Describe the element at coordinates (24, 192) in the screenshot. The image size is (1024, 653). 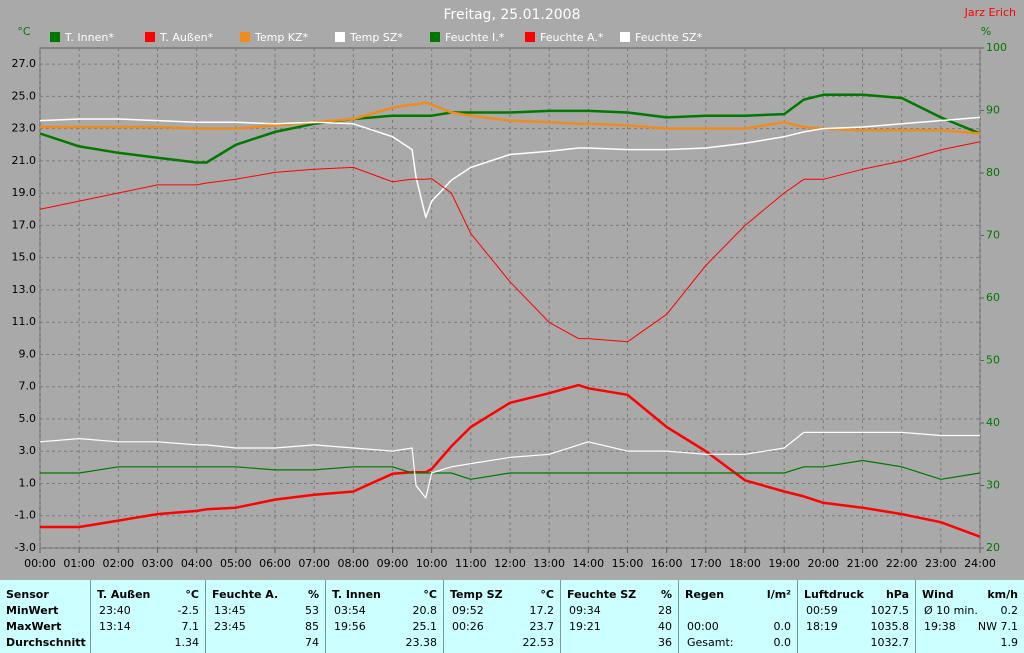
I see `y-tick-label: 19.0` at that location.